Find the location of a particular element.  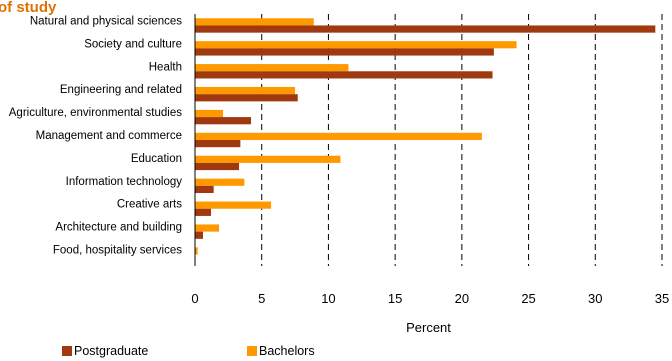

category-label: Engineering and related is located at coordinates (121, 90).